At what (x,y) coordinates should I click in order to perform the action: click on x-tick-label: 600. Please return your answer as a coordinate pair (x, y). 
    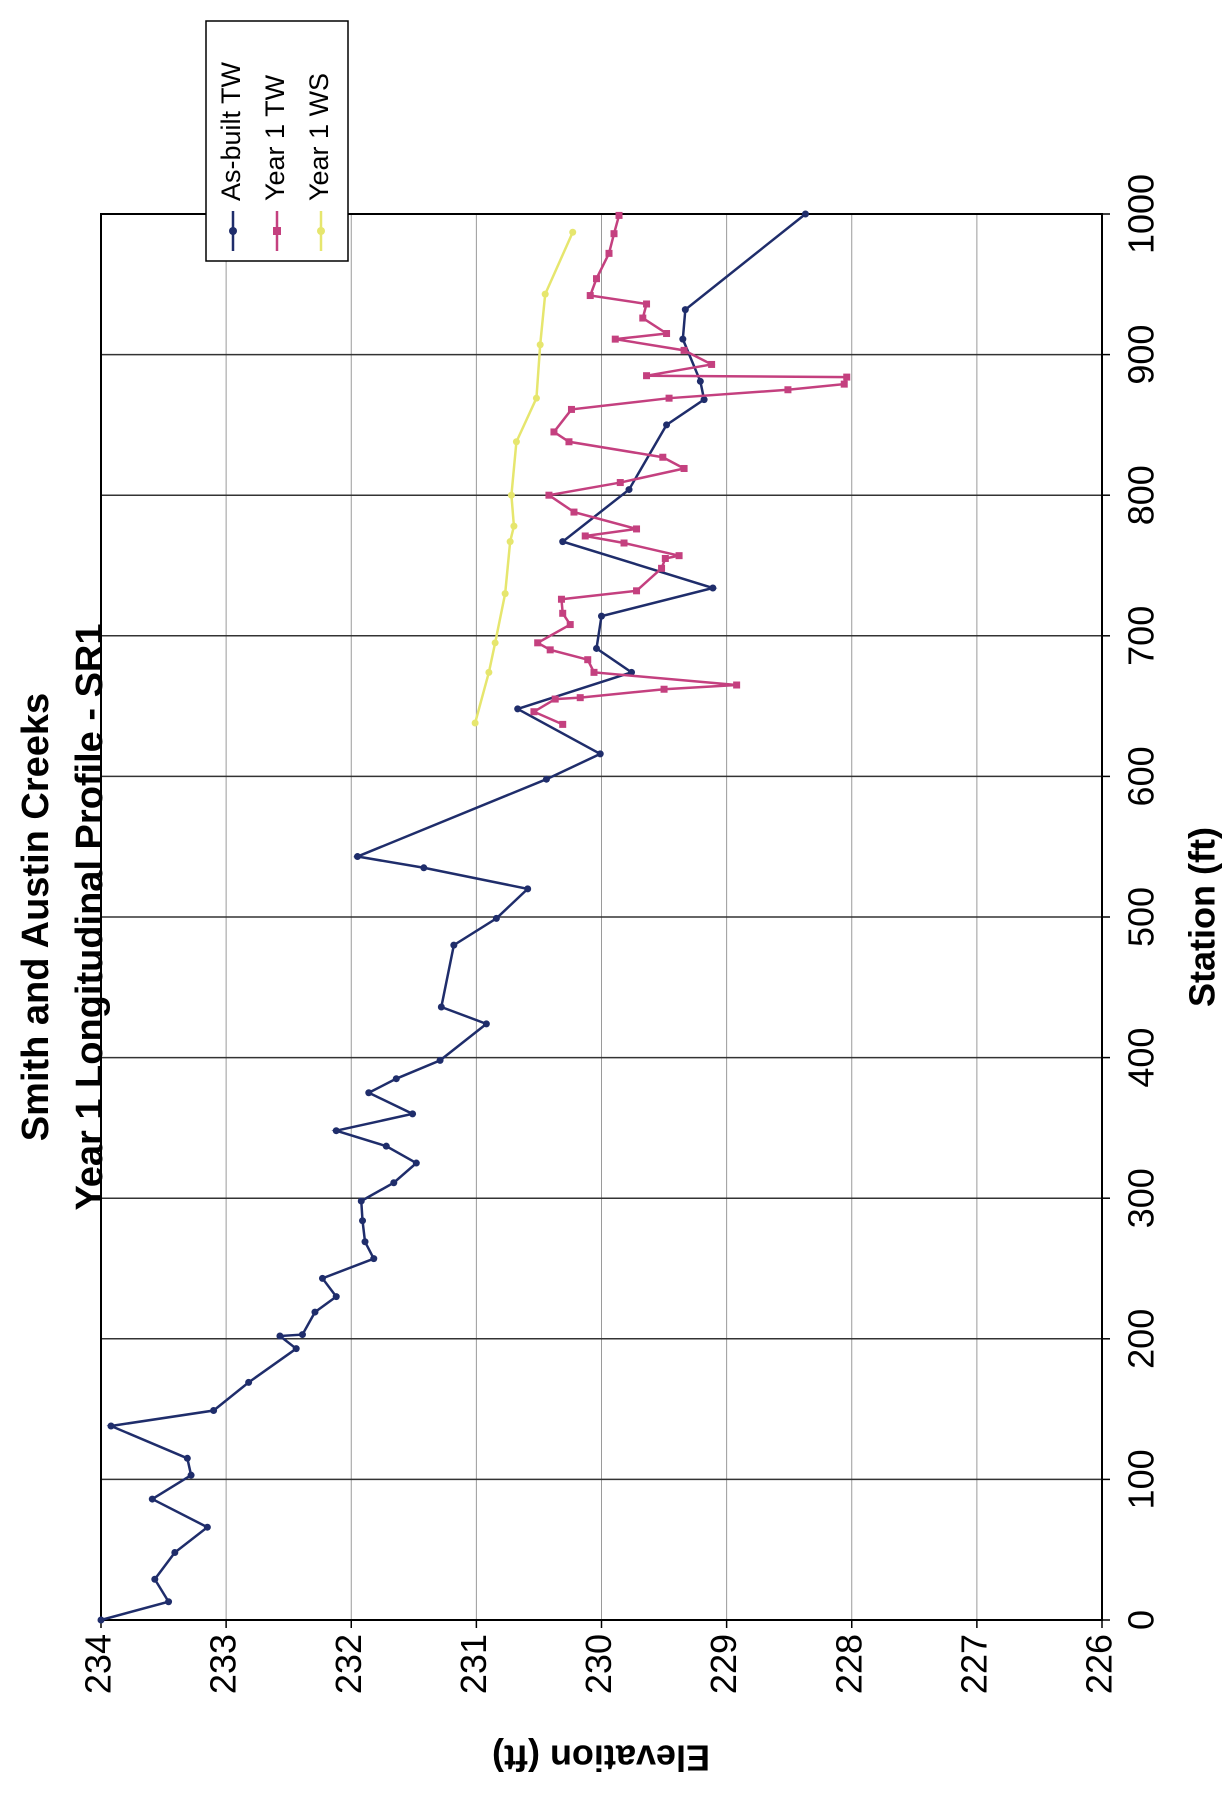
    Looking at the image, I should click on (1141, 776).